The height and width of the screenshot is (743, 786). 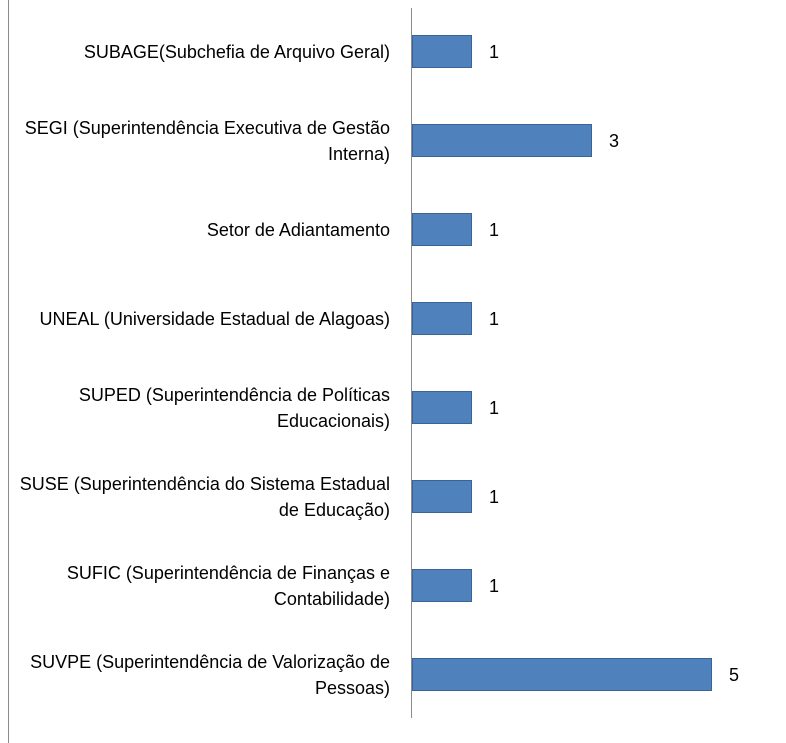 What do you see at coordinates (734, 675) in the screenshot?
I see `value-label: 5` at bounding box center [734, 675].